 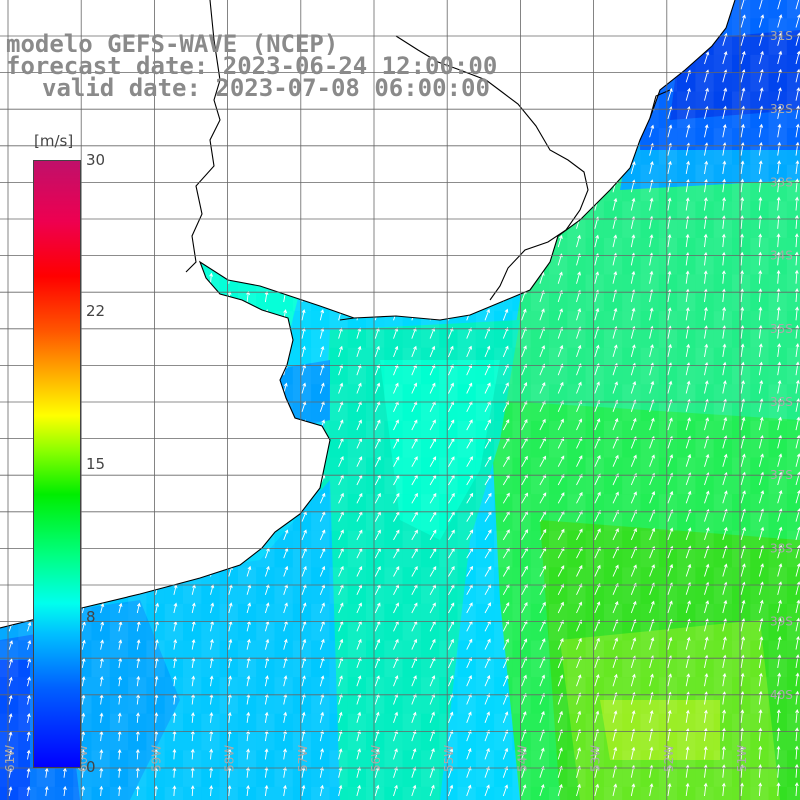 What do you see at coordinates (781, 622) in the screenshot?
I see `latitude-label: 39S` at bounding box center [781, 622].